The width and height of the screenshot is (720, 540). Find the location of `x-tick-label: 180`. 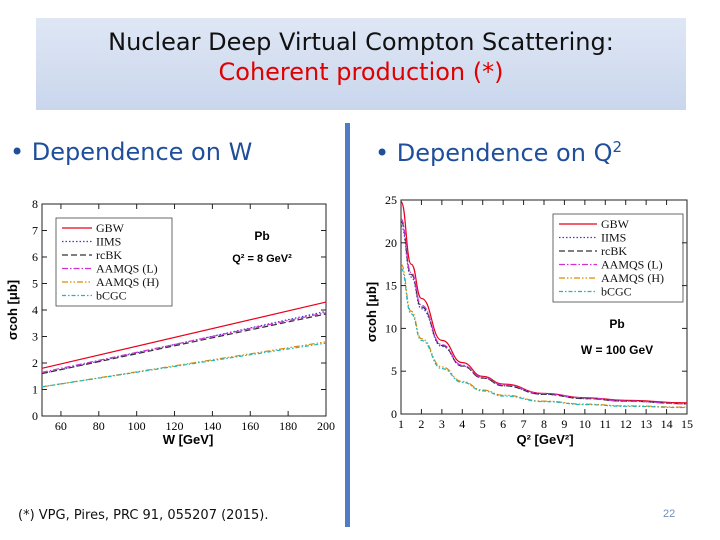

x-tick-label: 180 is located at coordinates (288, 426).